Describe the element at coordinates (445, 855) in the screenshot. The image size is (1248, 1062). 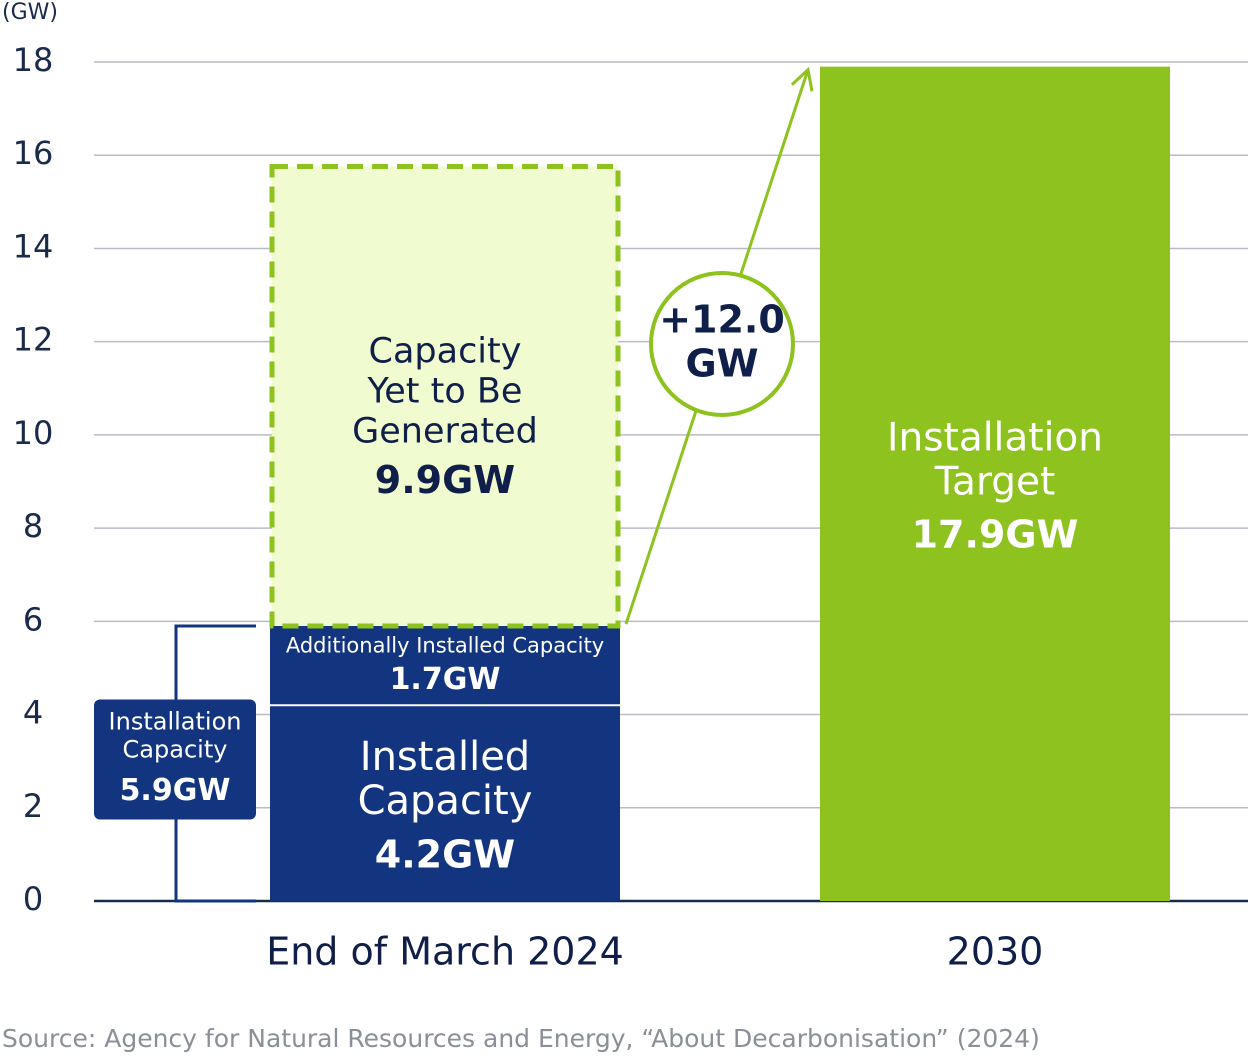
I see `bar-value-label: 4.2GW` at that location.